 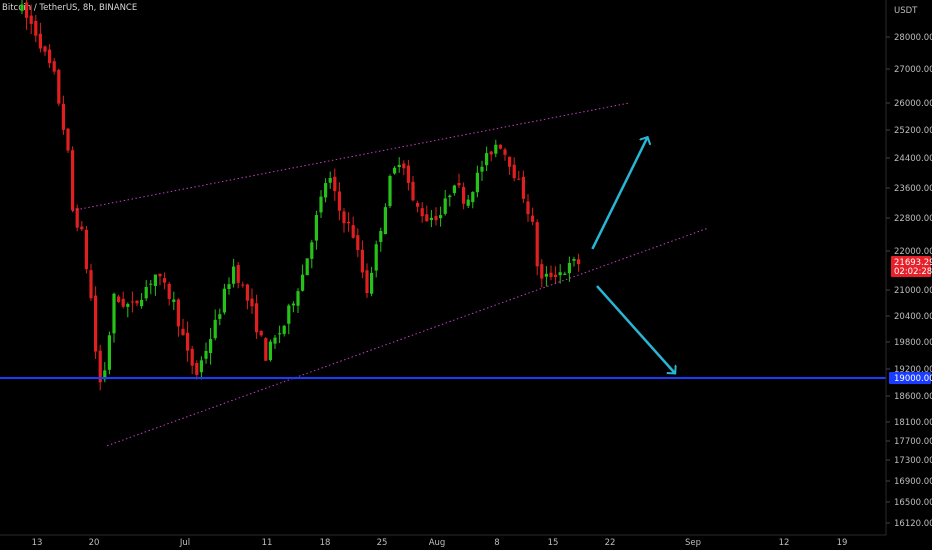 What do you see at coordinates (913, 38) in the screenshot?
I see `price-tick-label: 28000.00` at bounding box center [913, 38].